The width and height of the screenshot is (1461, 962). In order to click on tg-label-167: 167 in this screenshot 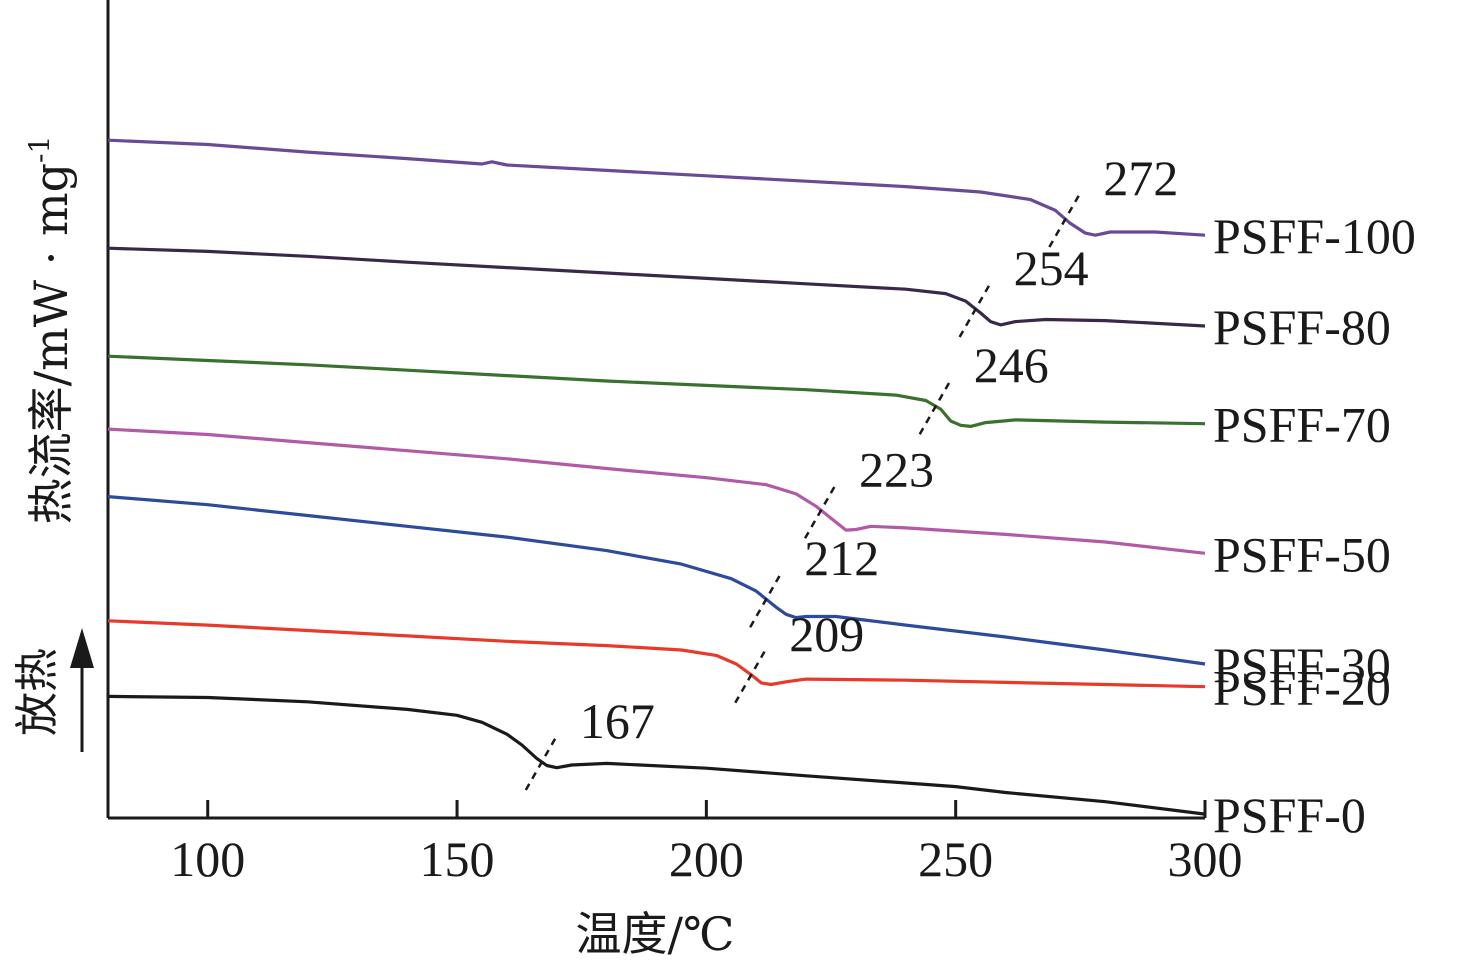, I will do `click(617, 721)`.